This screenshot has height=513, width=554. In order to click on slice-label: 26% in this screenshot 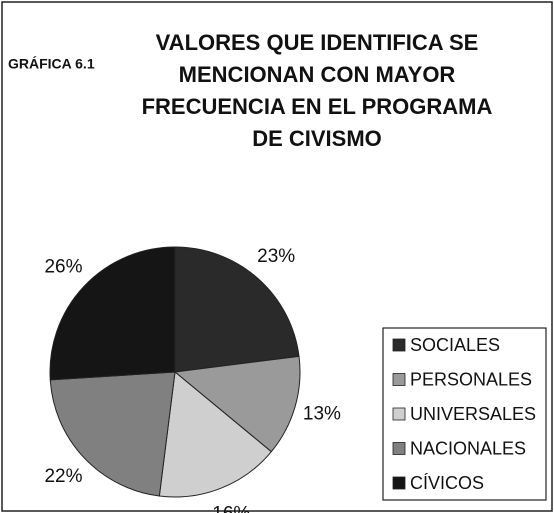, I will do `click(63, 266)`.